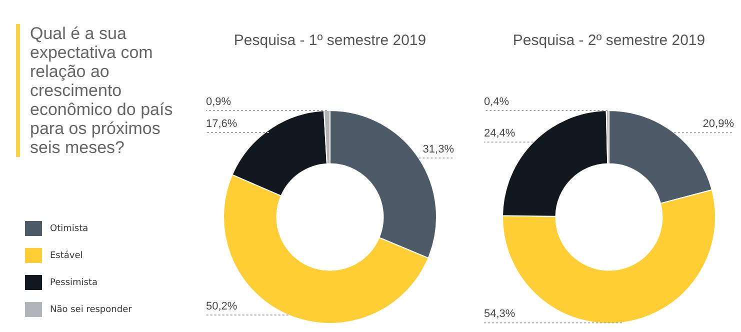  What do you see at coordinates (500, 134) in the screenshot?
I see `data-label: 24,4%` at bounding box center [500, 134].